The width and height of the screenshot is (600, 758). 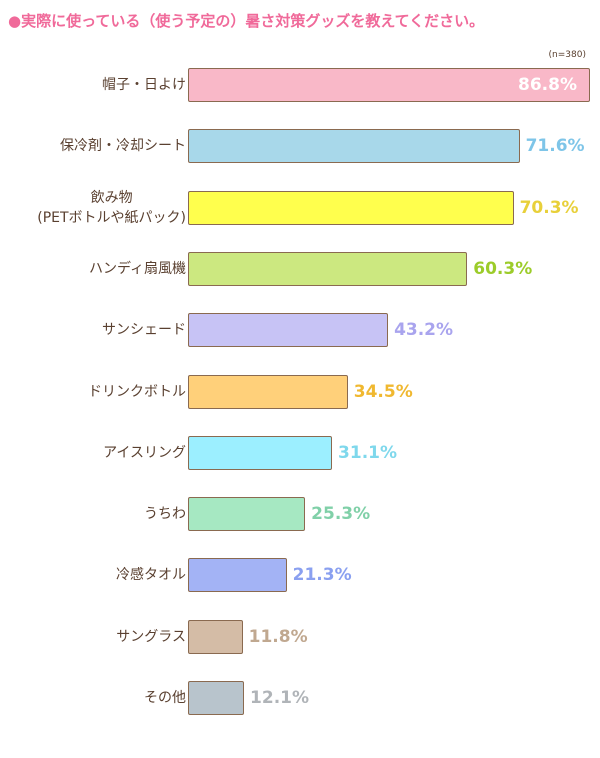 What do you see at coordinates (322, 575) in the screenshot?
I see `value-label: 21.3%` at bounding box center [322, 575].